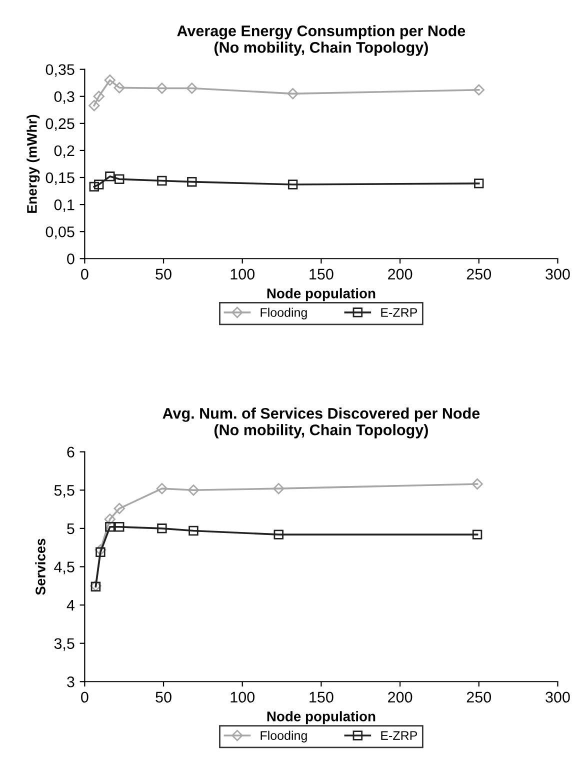 This screenshot has width=584, height=779. Describe the element at coordinates (60, 124) in the screenshot. I see `y-tick-label: 0,25` at that location.